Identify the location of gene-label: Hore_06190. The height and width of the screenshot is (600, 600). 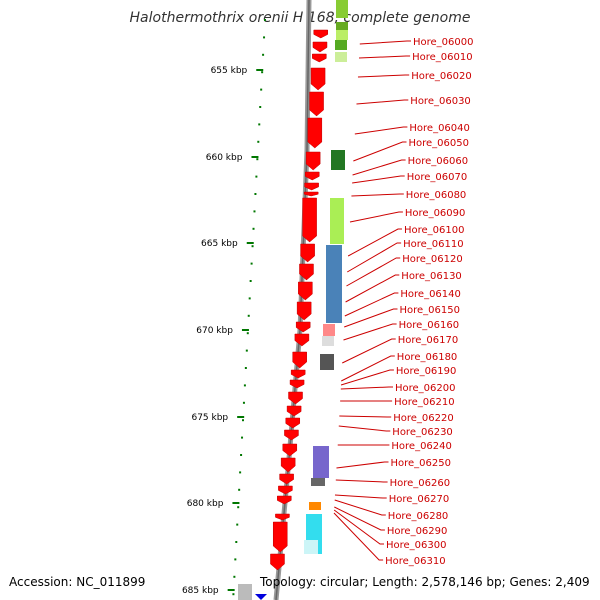
(426, 371).